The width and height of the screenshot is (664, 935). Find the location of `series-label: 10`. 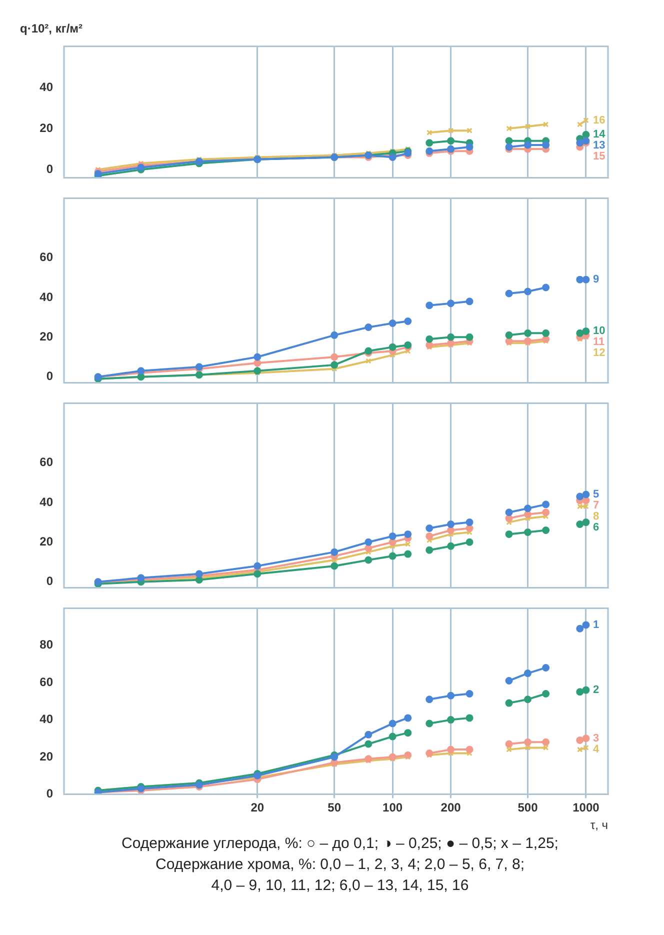

series-label: 10 is located at coordinates (599, 331).